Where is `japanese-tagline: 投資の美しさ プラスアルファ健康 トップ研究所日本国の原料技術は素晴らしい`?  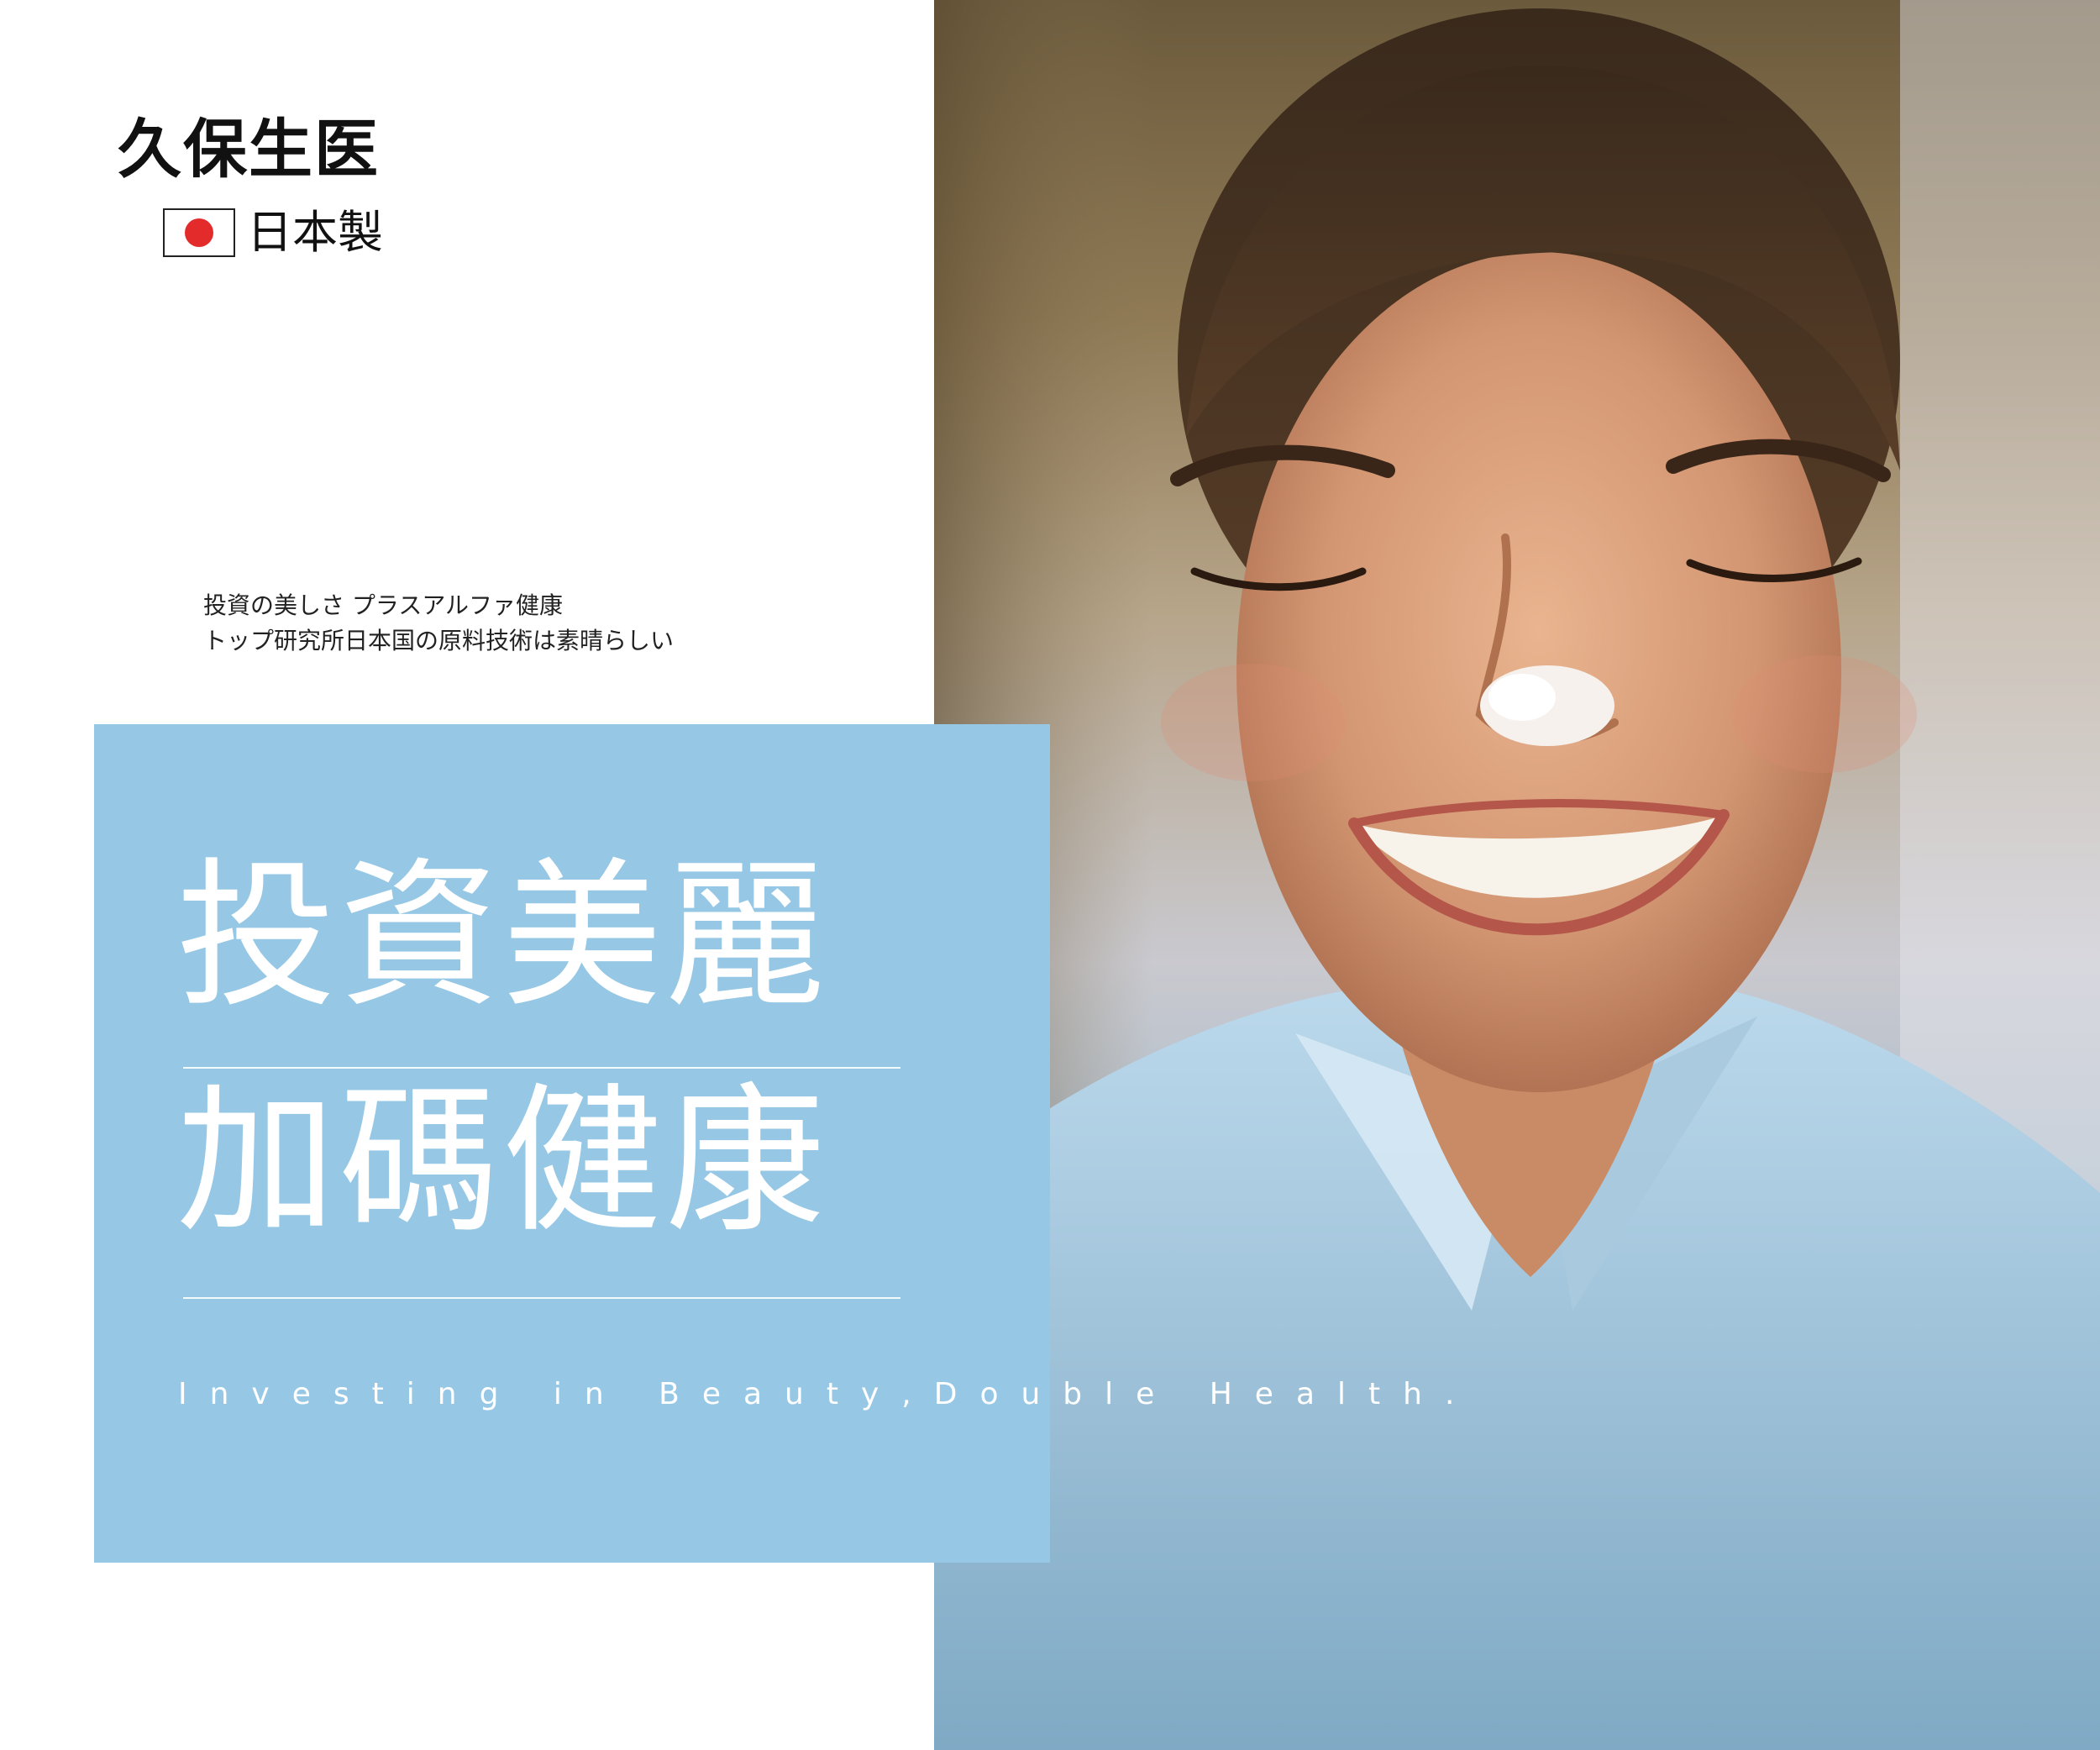 japanese-tagline: 投資の美しさ プラスアルファ健康 トップ研究所日本国の原料技術は素晴らしい is located at coordinates (438, 624).